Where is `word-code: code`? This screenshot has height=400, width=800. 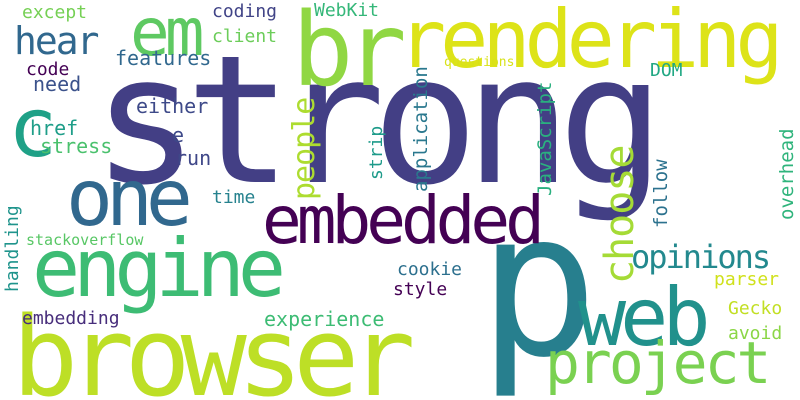
word-code: code is located at coordinates (48, 69).